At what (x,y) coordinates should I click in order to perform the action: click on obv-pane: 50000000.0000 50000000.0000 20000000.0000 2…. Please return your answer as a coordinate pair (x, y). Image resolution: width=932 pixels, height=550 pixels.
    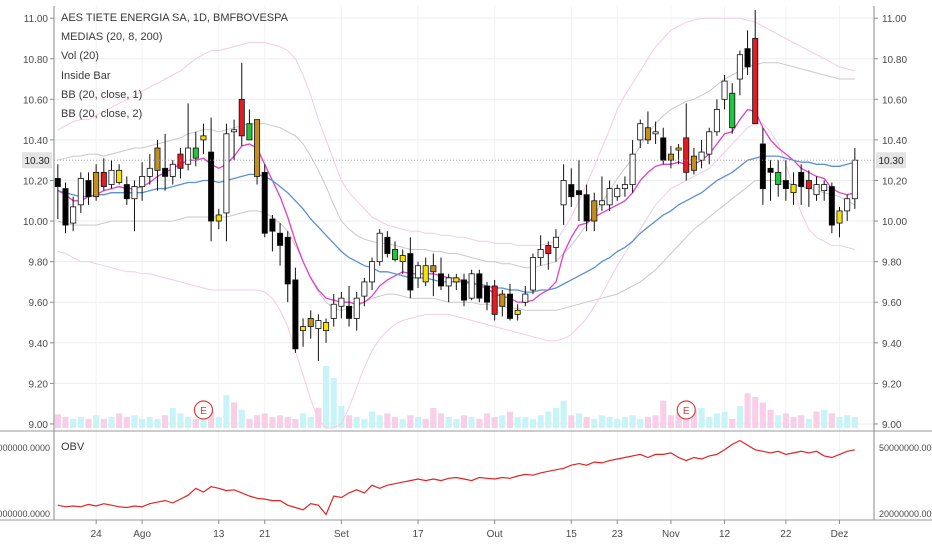
    Looking at the image, I should click on (466, 479).